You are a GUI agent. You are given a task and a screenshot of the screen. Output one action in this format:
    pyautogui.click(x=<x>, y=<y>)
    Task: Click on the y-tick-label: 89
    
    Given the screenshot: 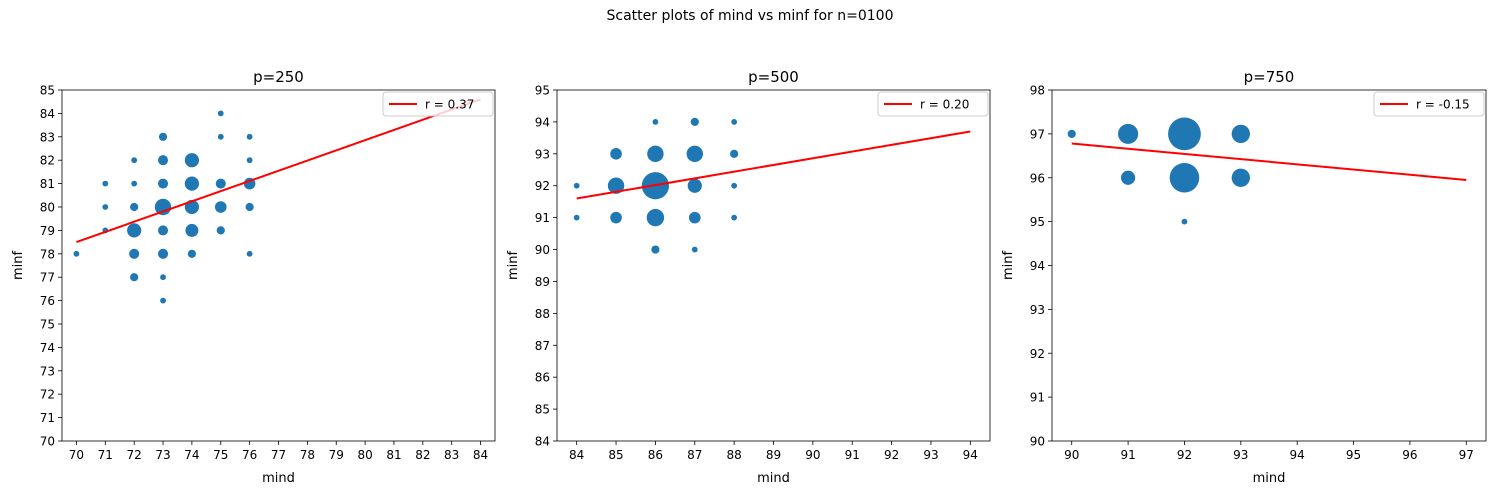 What is the action you would take?
    pyautogui.click(x=542, y=282)
    